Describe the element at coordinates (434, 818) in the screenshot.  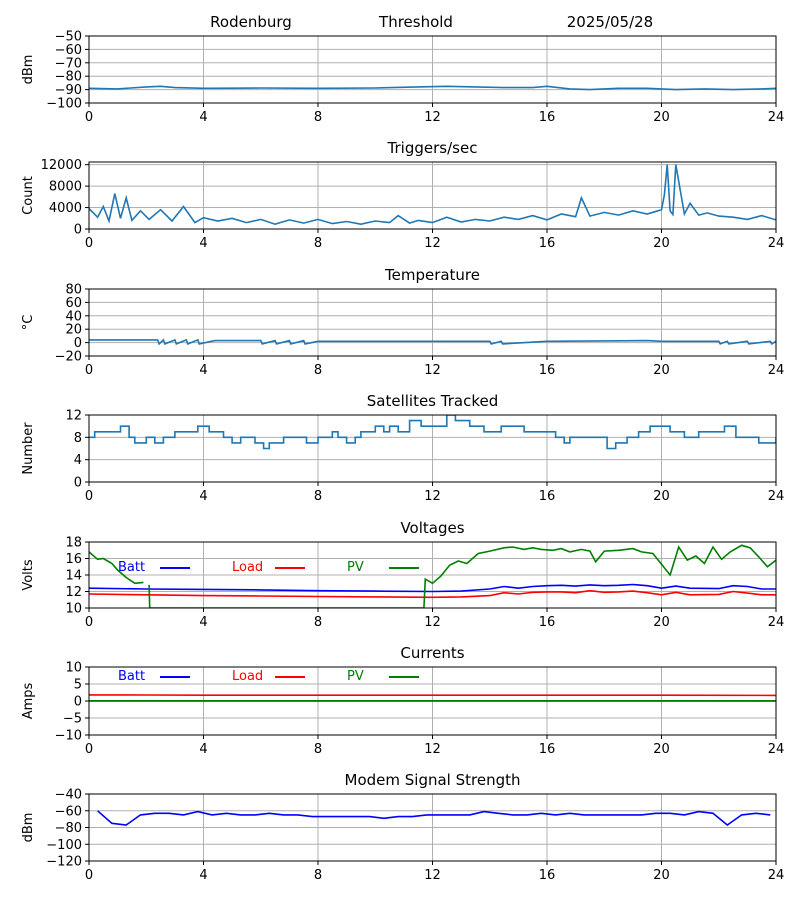
I see `series-line-modem` at that location.